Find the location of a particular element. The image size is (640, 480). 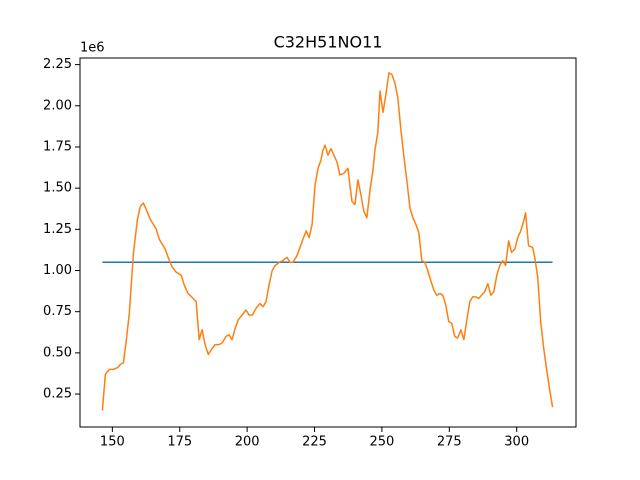

y-tick-label: 0.25 is located at coordinates (57, 394).